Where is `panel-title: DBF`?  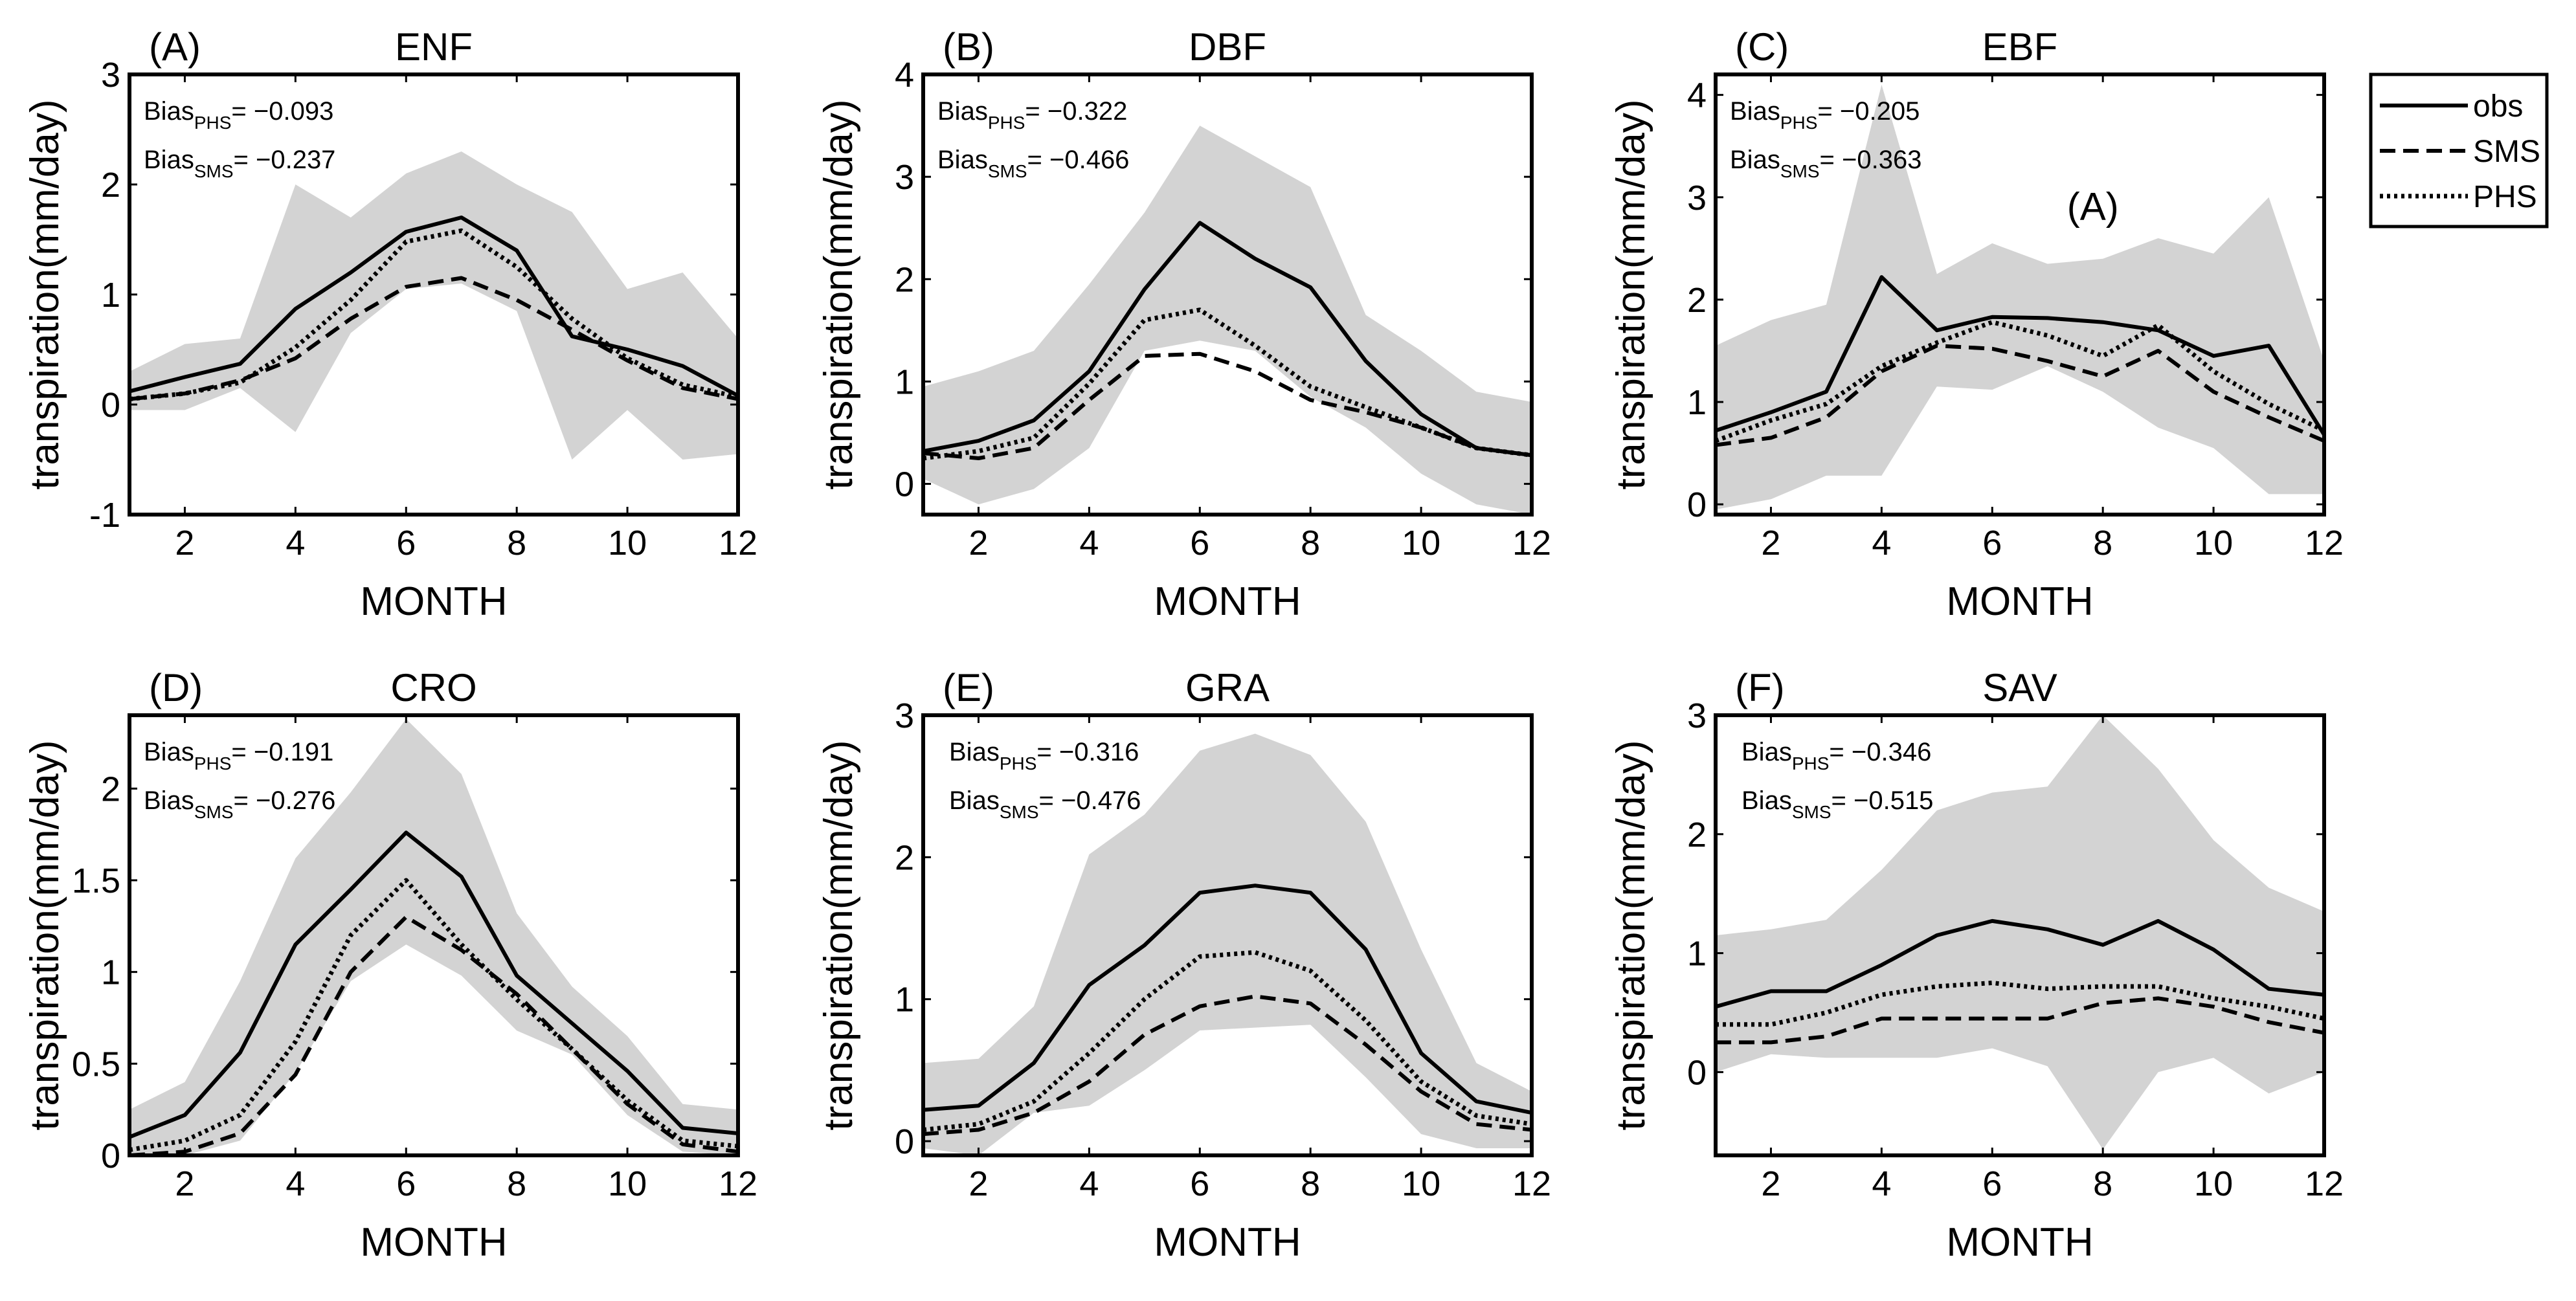
panel-title: DBF is located at coordinates (1227, 47).